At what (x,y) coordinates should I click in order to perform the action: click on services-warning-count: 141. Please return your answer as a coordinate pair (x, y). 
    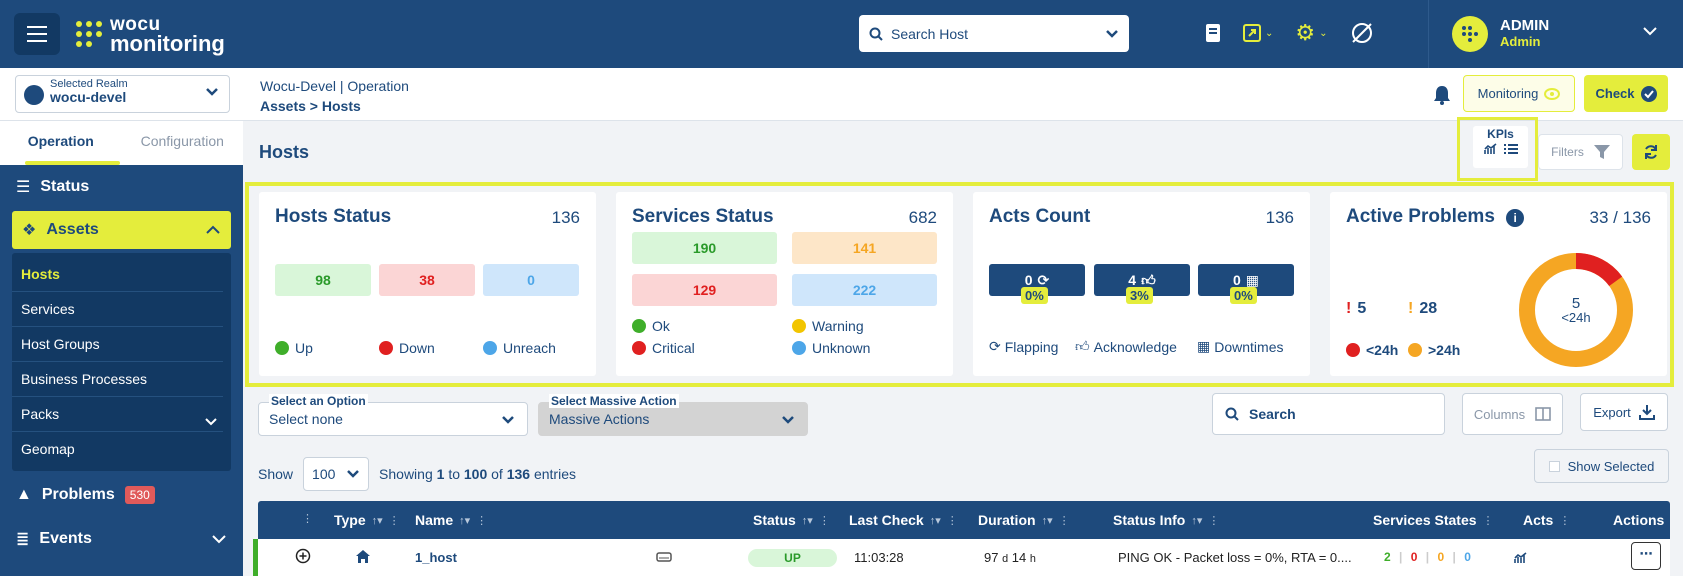
    Looking at the image, I should click on (864, 248).